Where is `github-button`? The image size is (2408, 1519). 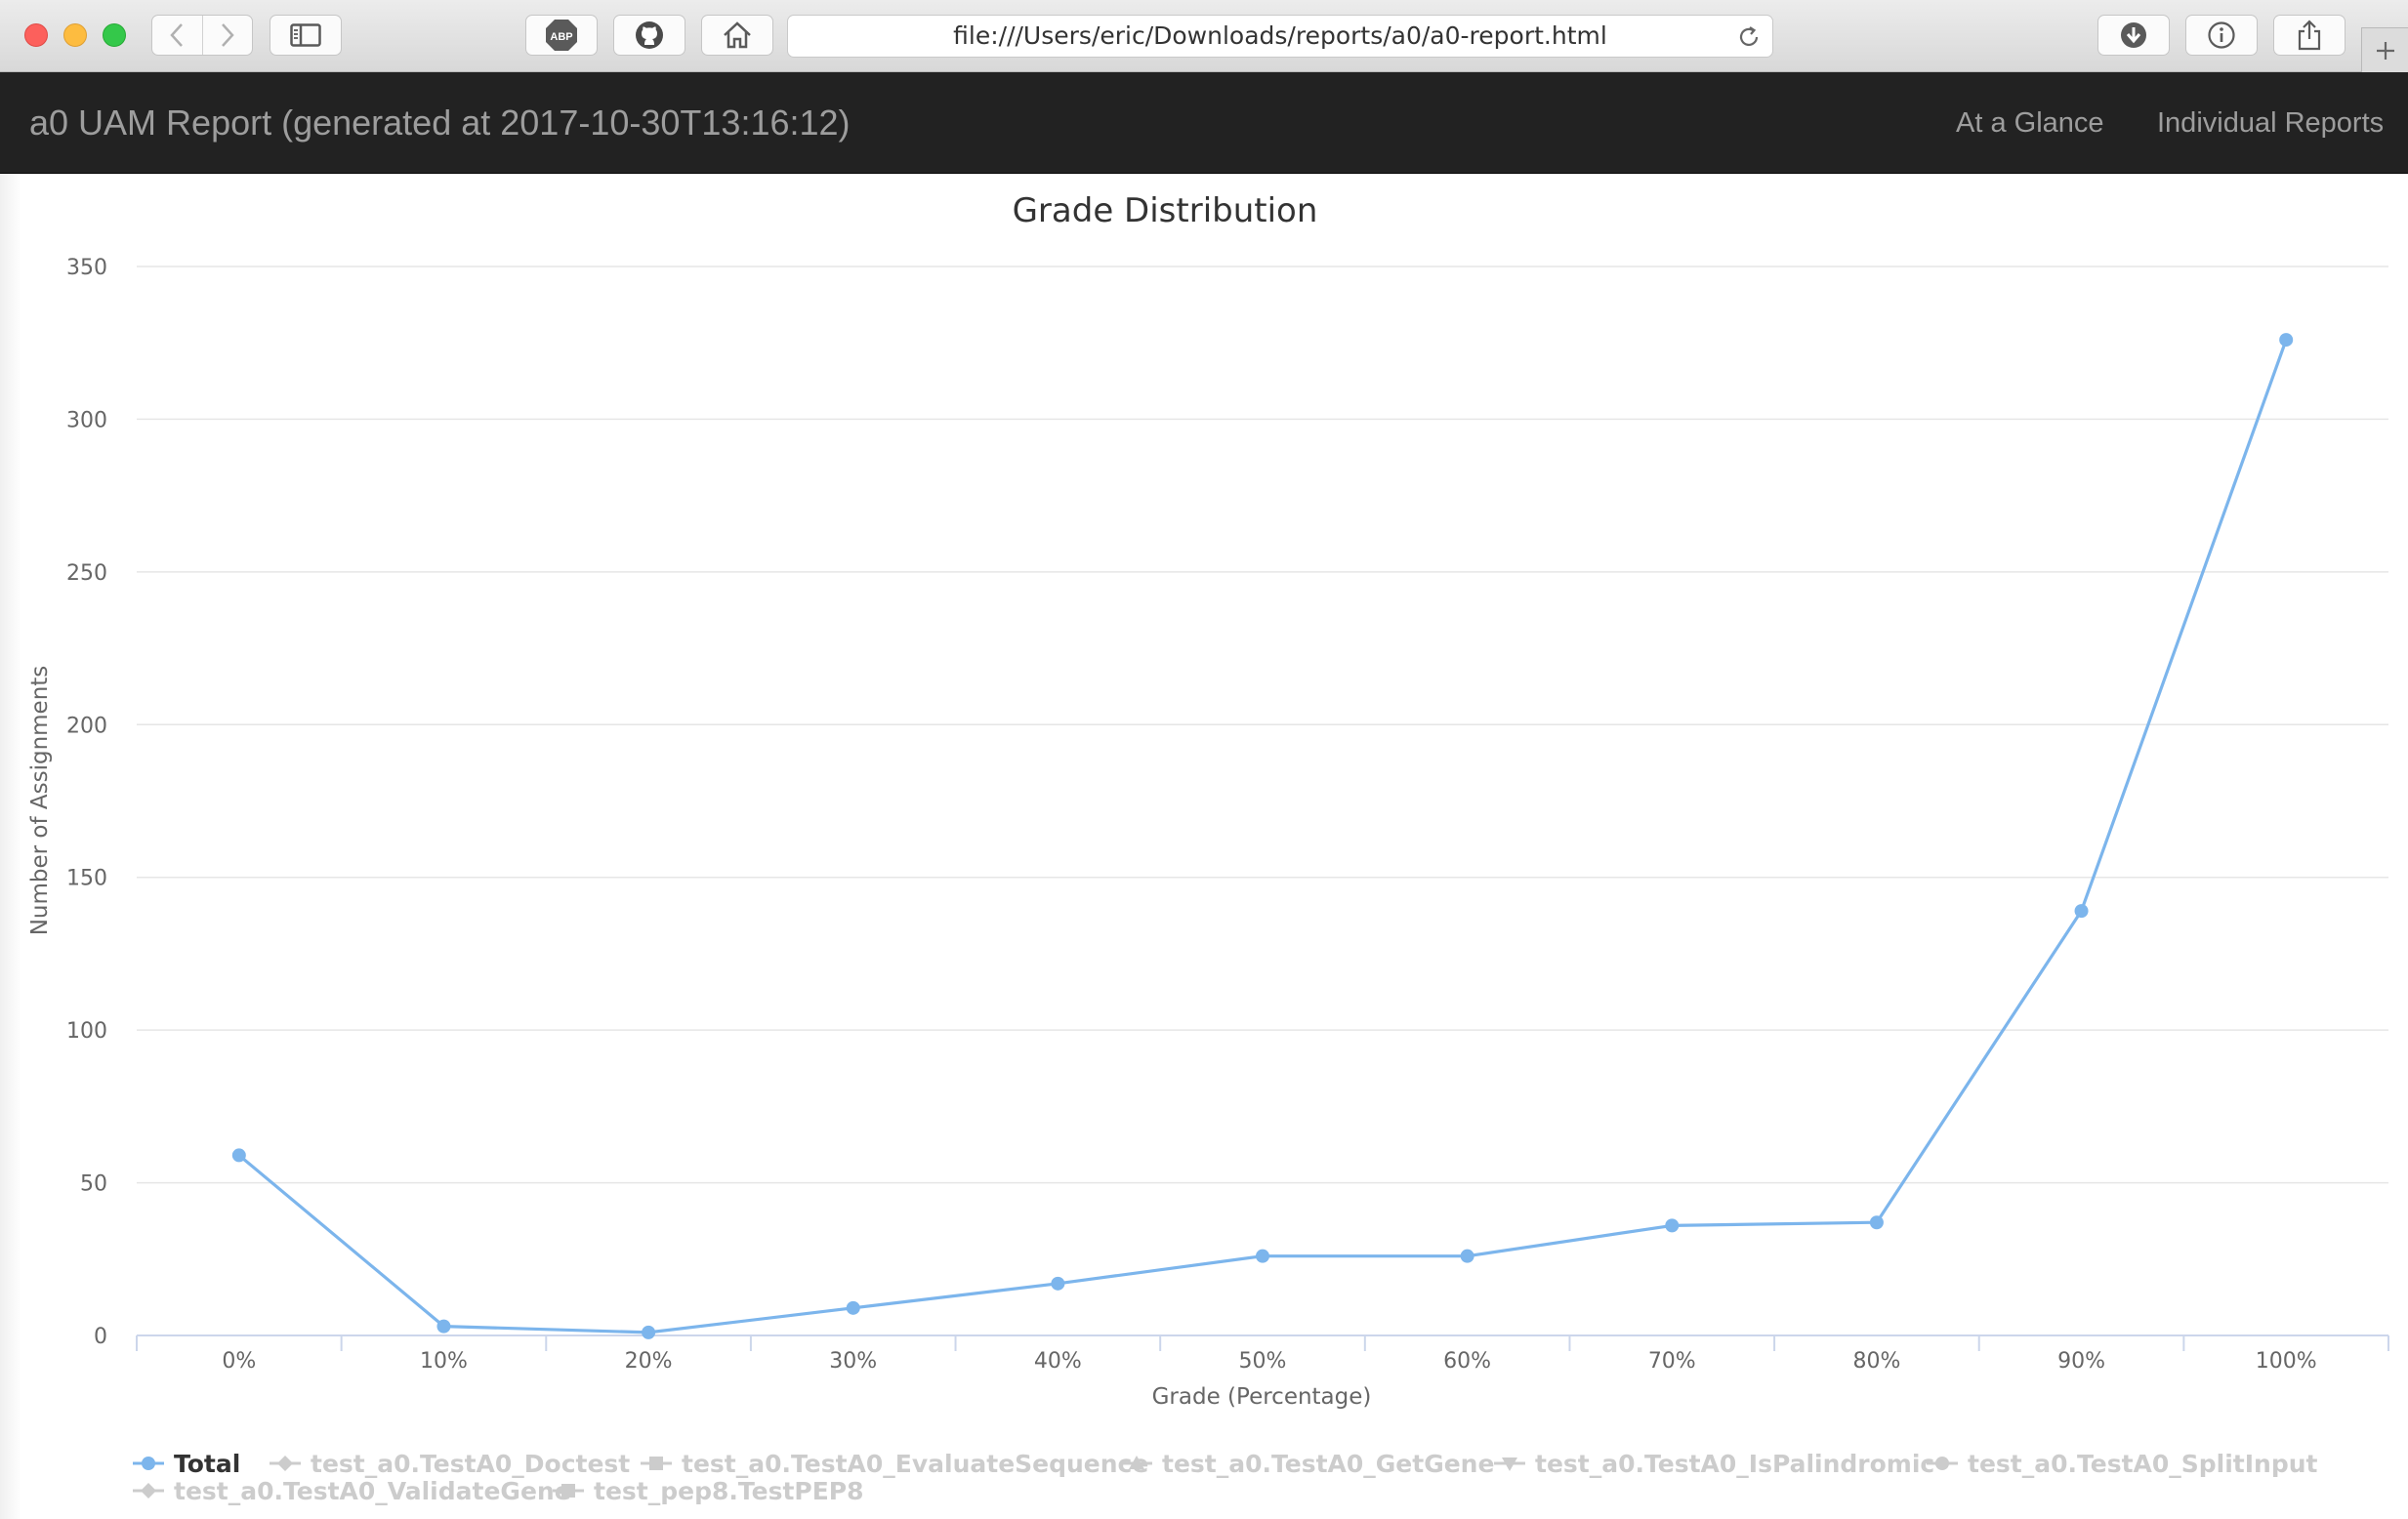
github-button is located at coordinates (649, 35).